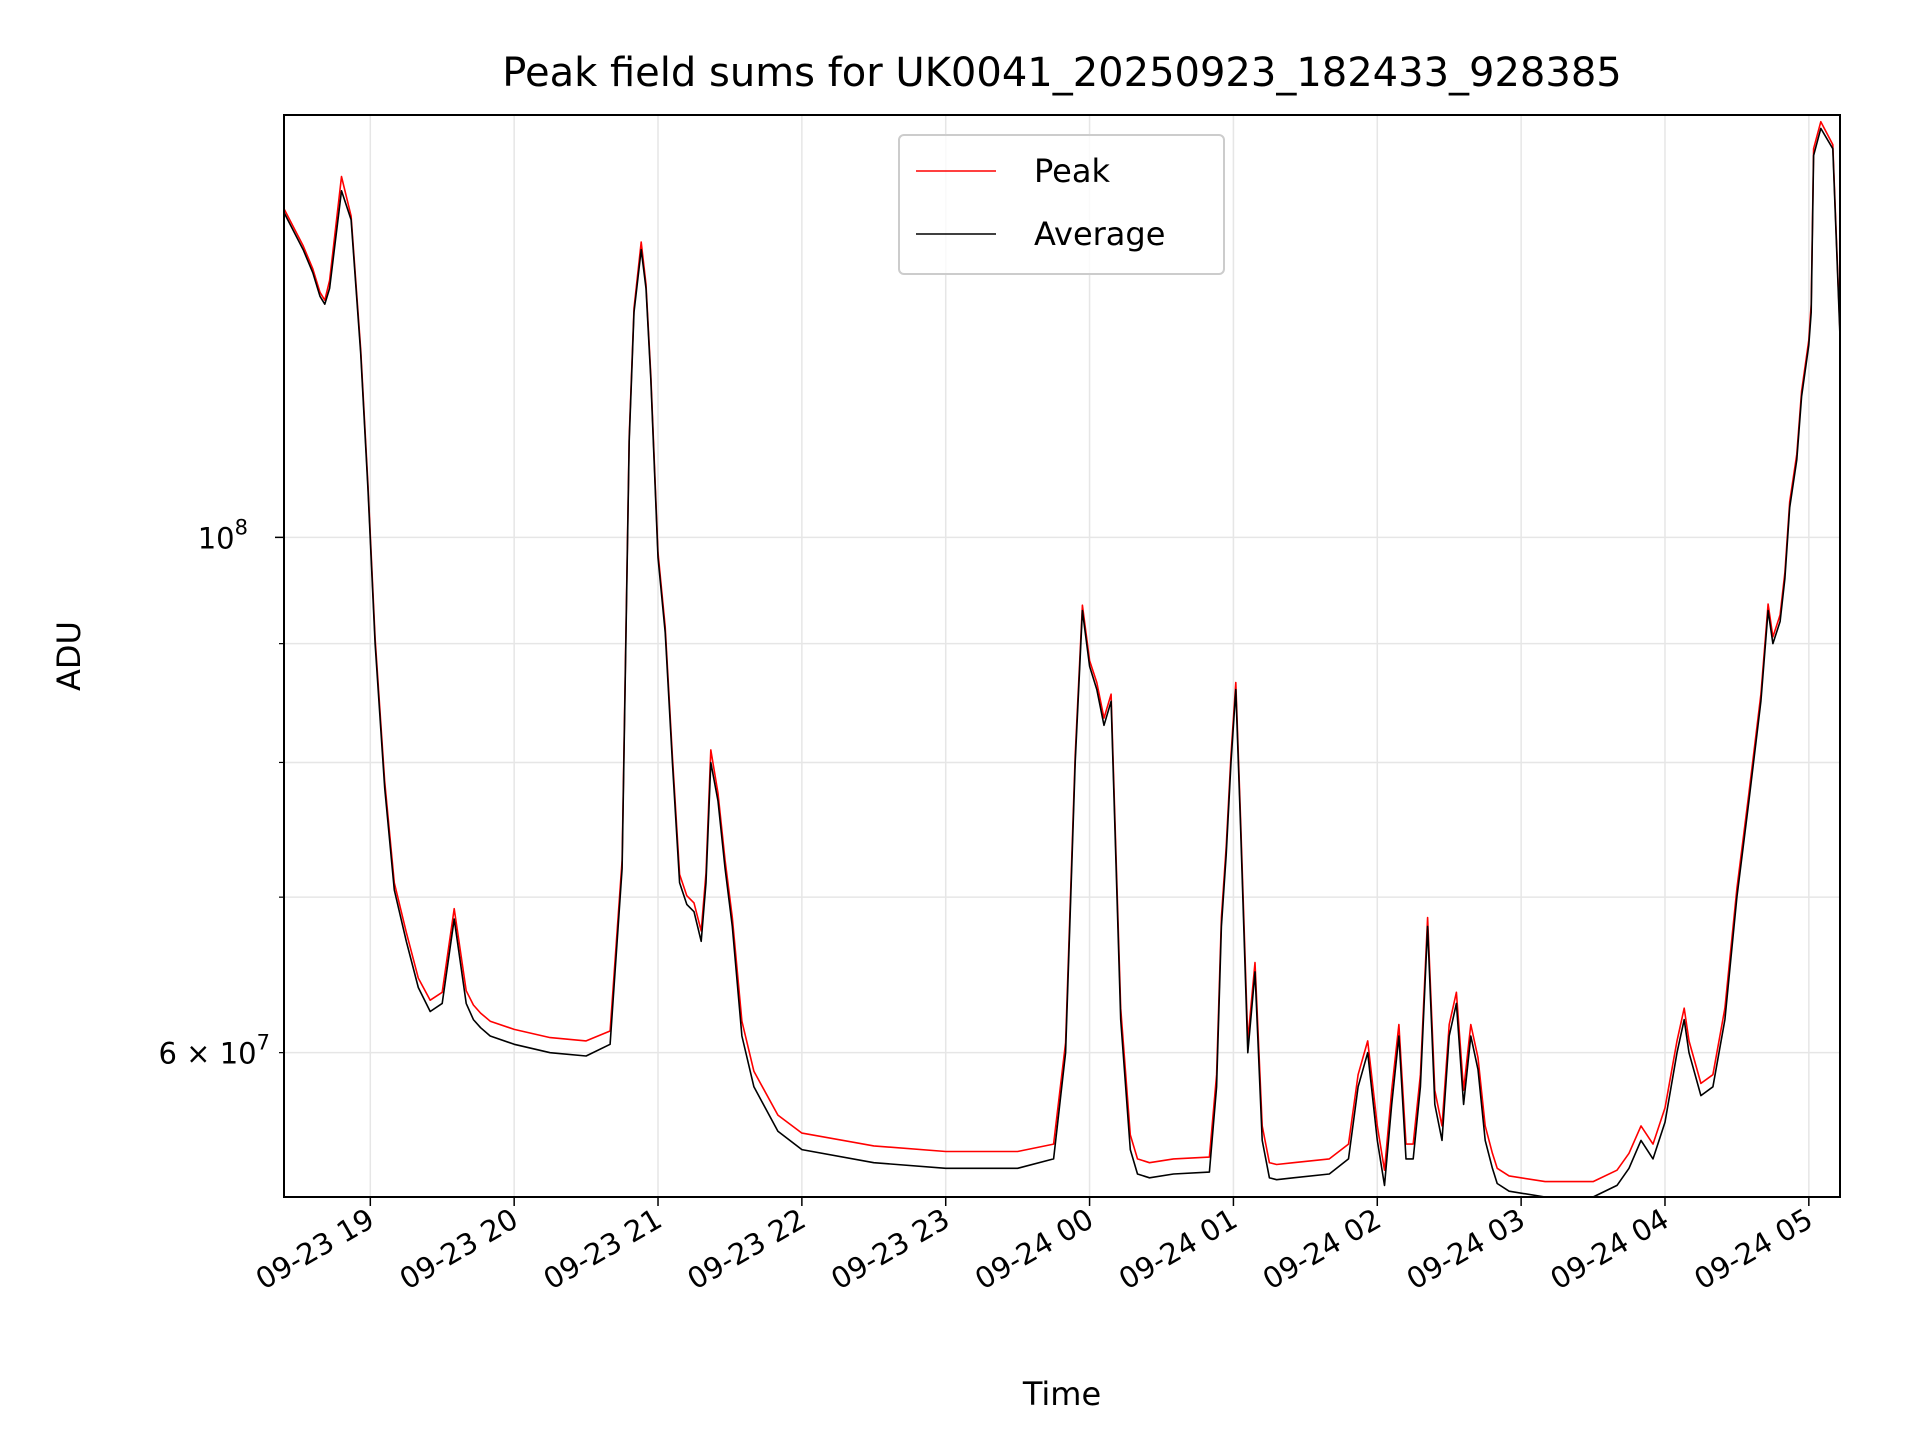  I want to click on legend: Peak Average, so click(1061, 204).